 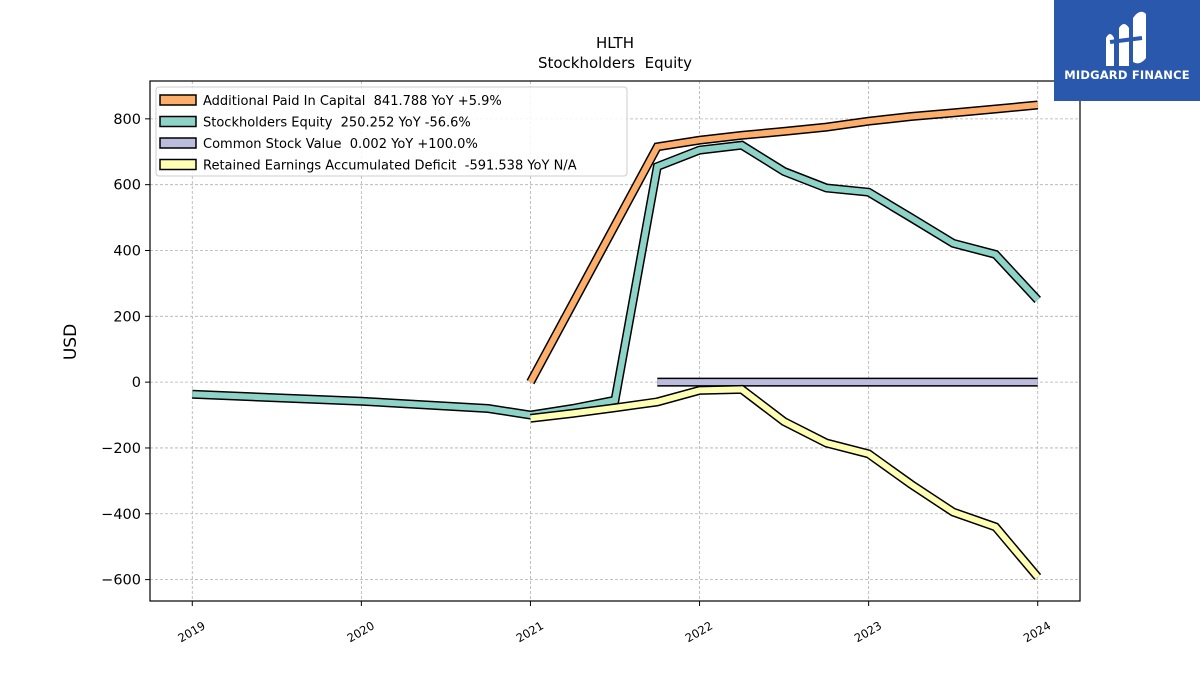 What do you see at coordinates (127, 251) in the screenshot?
I see `y-tick-label: 400` at bounding box center [127, 251].